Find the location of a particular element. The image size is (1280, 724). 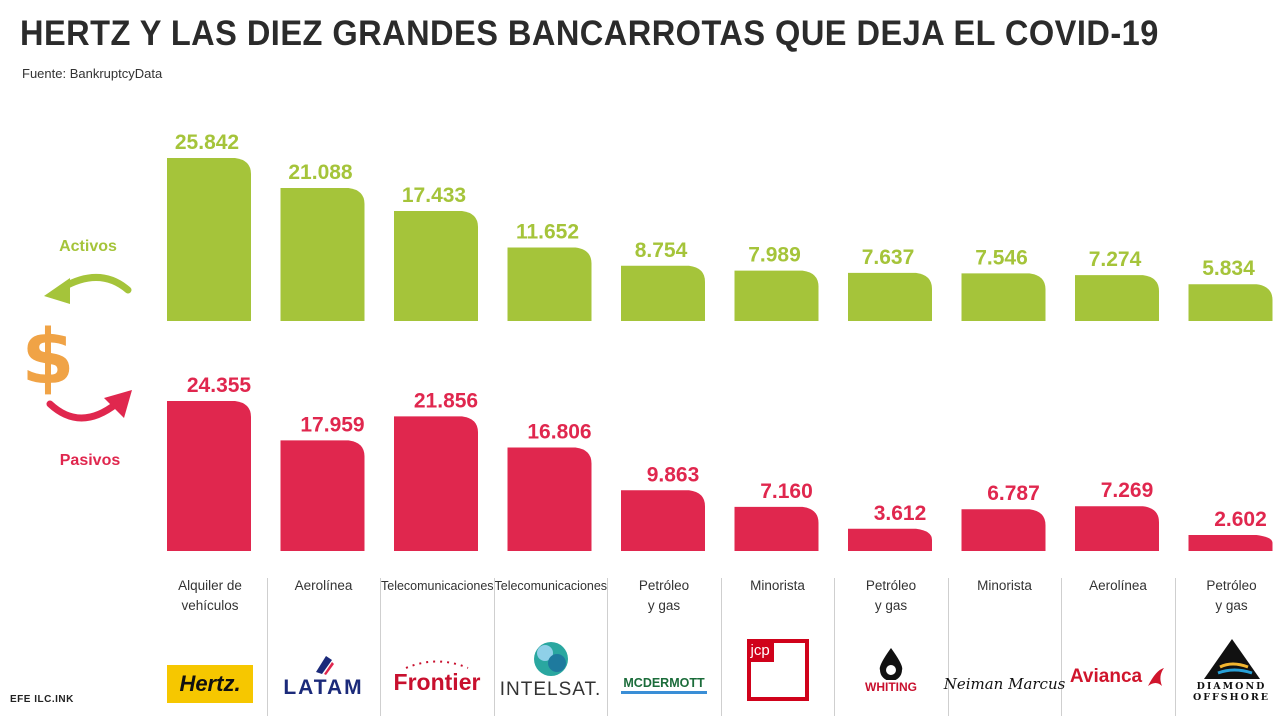

company-logo: Hertz. is located at coordinates (210, 677).